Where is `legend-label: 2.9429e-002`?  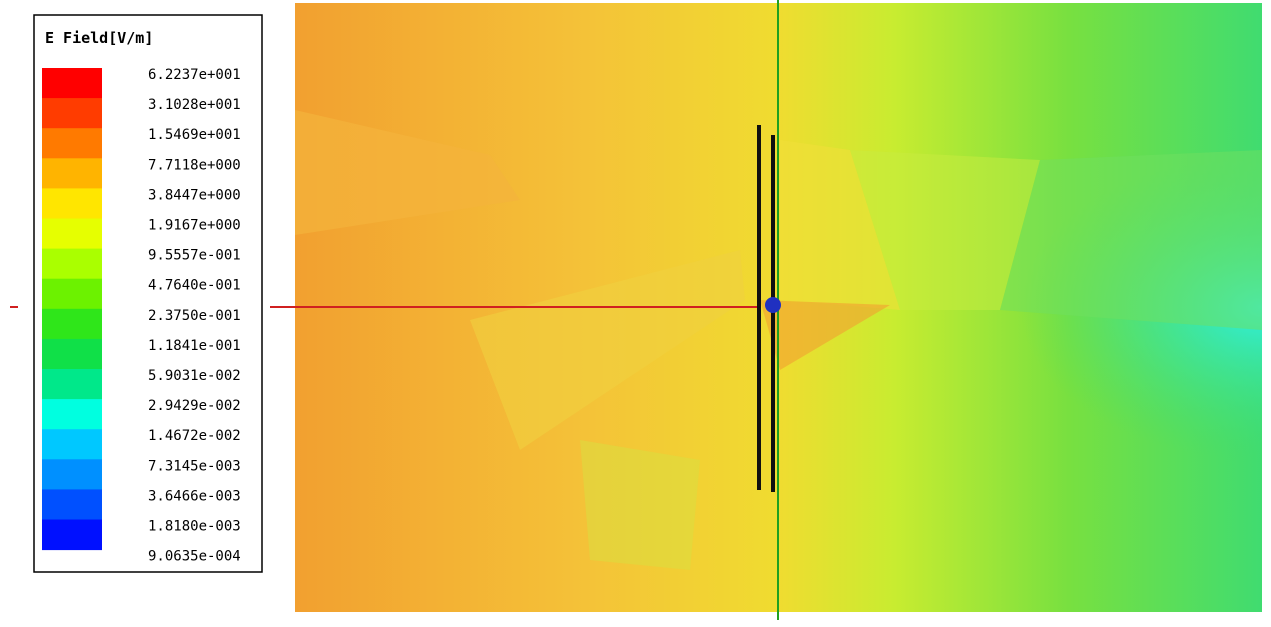 legend-label: 2.9429e-002 is located at coordinates (194, 406).